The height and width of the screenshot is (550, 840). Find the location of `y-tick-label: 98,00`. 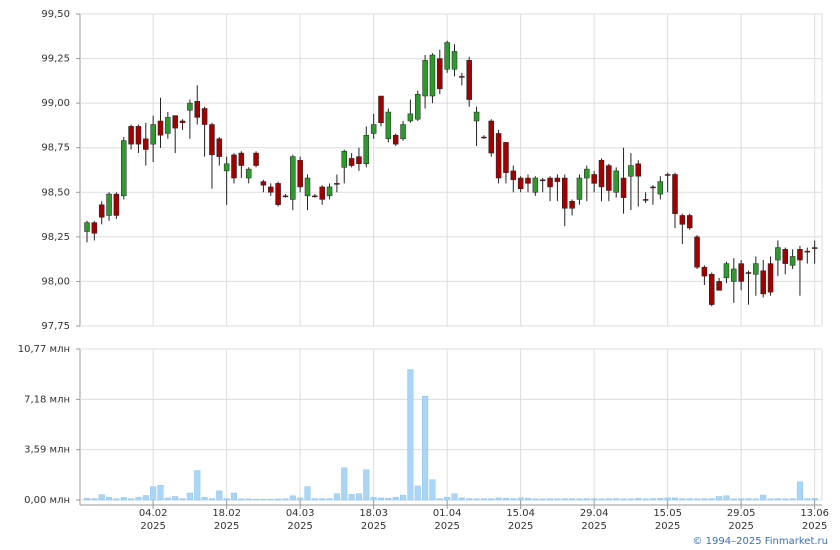

y-tick-label: 98,00 is located at coordinates (55, 281).